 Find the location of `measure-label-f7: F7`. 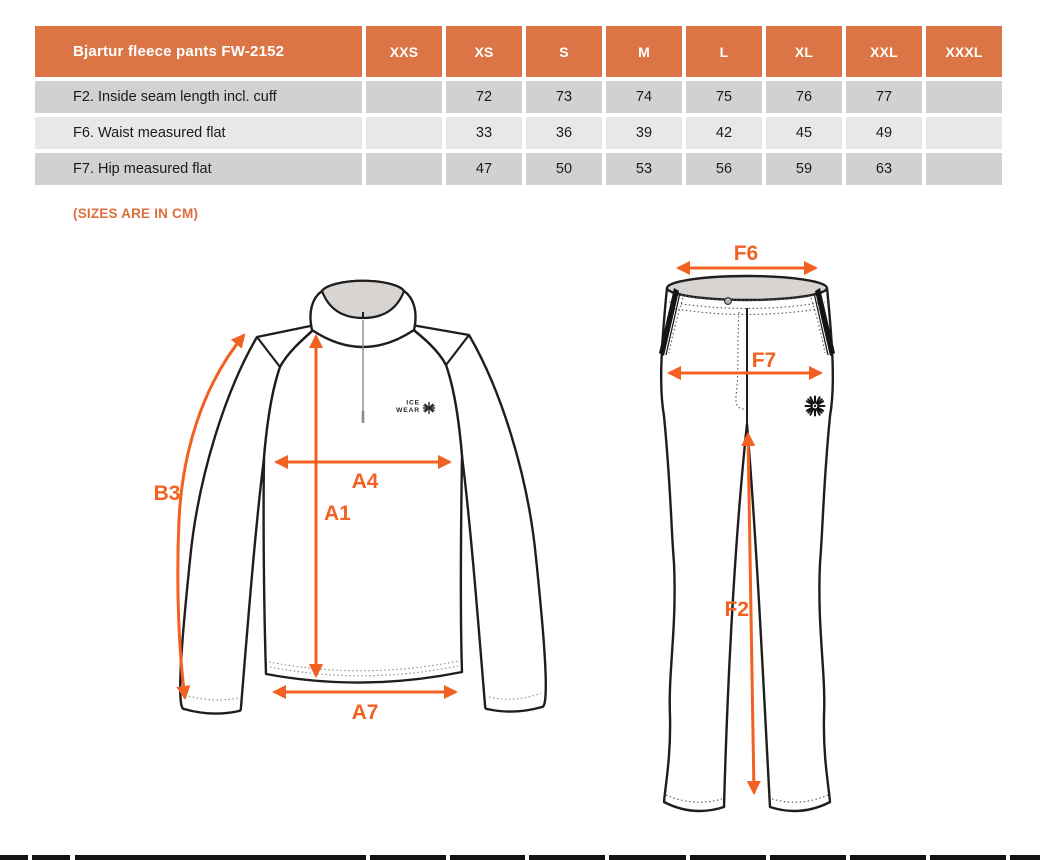

measure-label-f7: F7 is located at coordinates (764, 360).